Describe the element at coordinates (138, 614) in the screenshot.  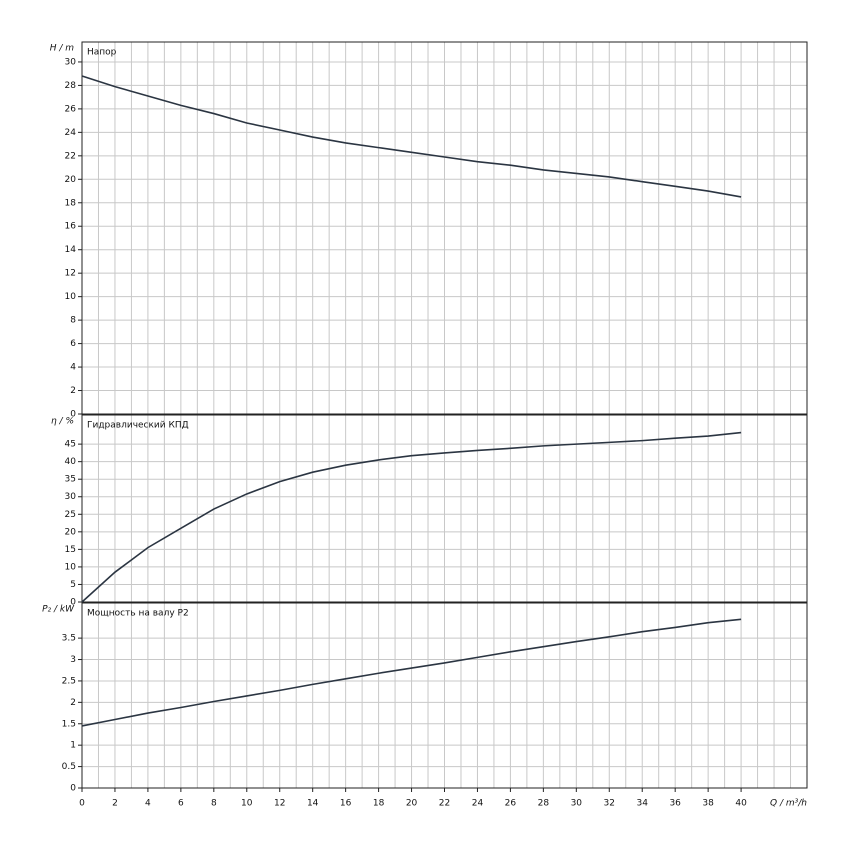
I see `panel-label: Мощность на валу P2` at that location.